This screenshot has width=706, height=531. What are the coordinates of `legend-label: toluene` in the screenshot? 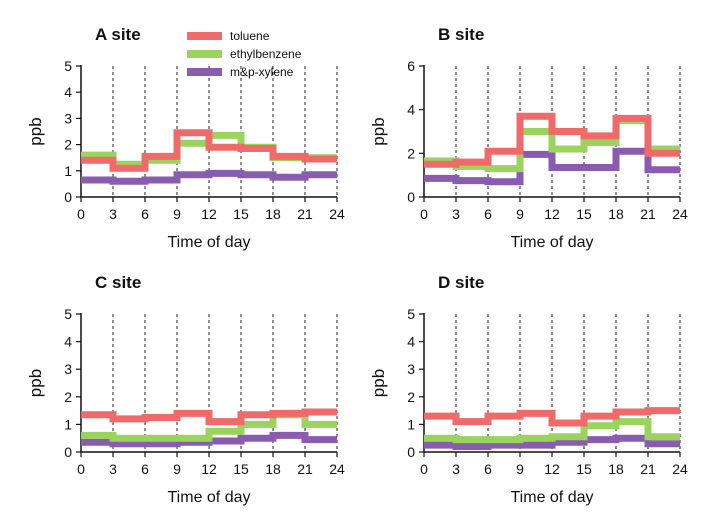 It's located at (250, 36).